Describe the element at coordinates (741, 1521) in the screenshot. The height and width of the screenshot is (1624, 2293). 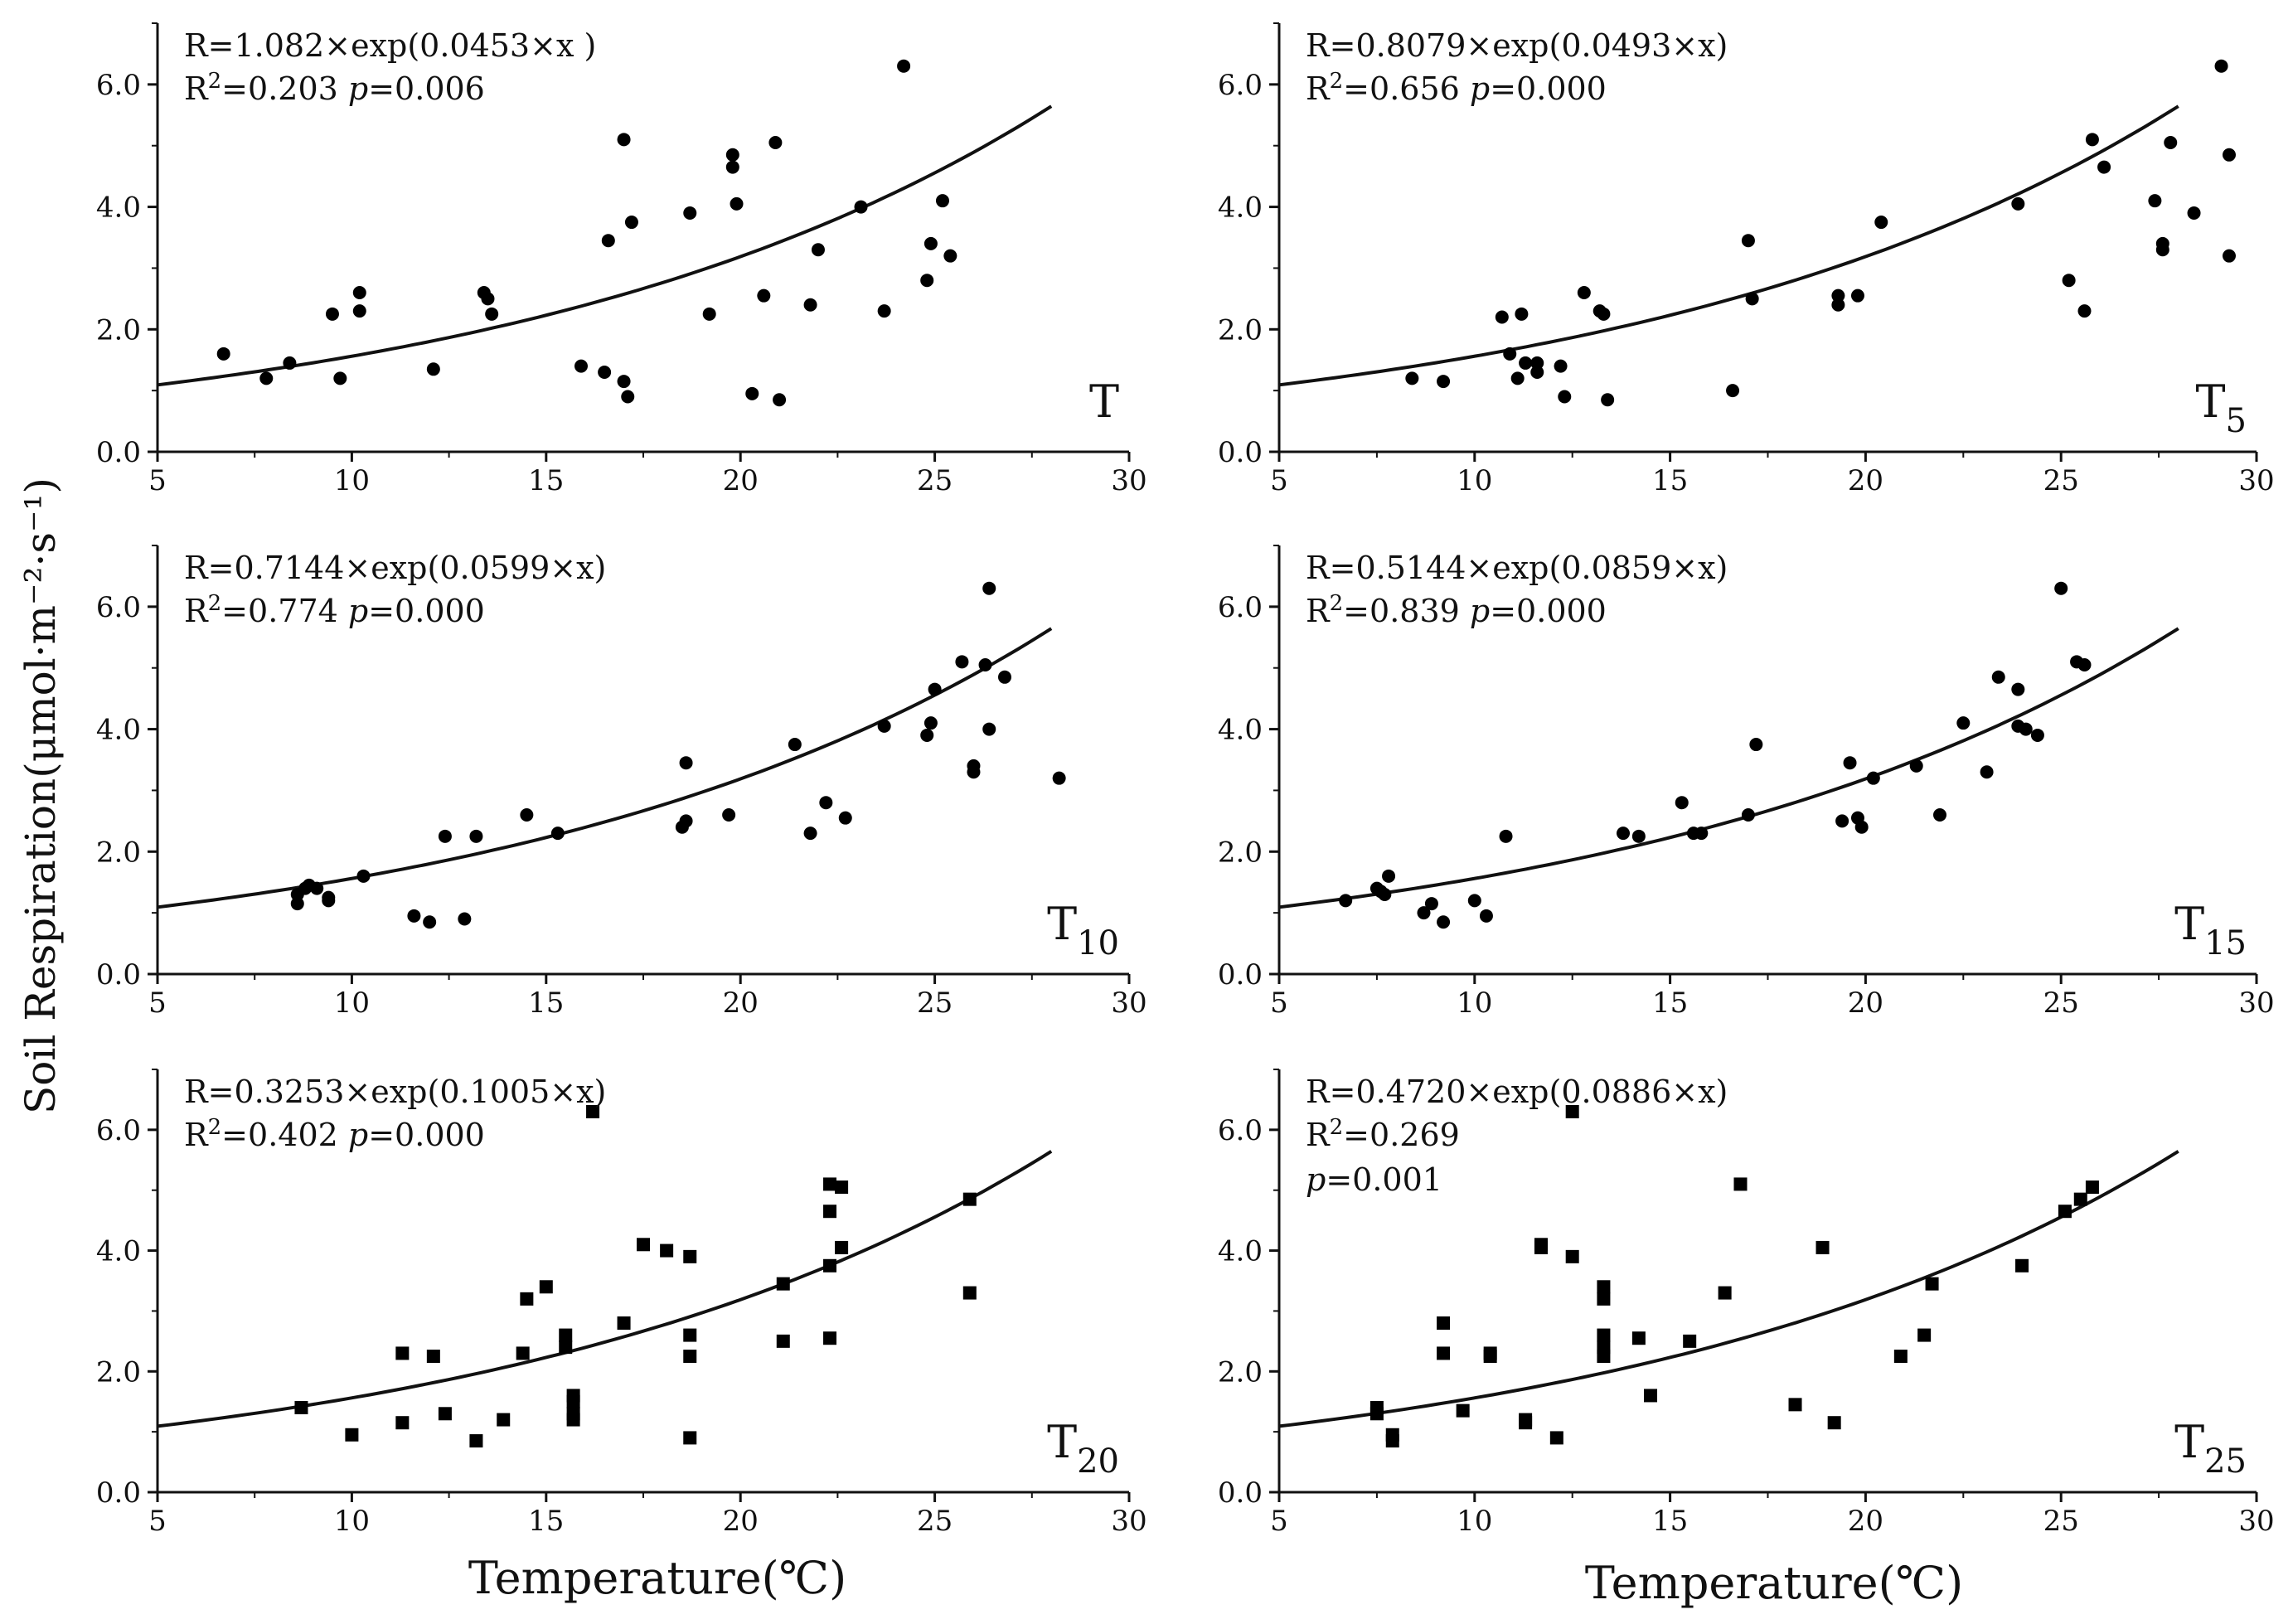
I see `x-tick-label: 20` at that location.